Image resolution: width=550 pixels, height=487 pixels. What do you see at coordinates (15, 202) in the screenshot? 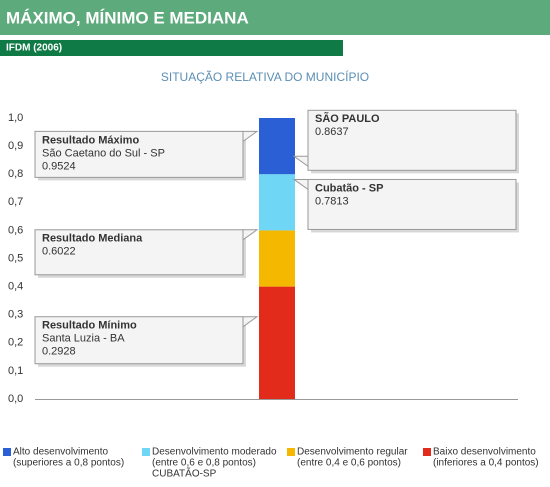
I see `y-tick-label: 0,7` at bounding box center [15, 202].